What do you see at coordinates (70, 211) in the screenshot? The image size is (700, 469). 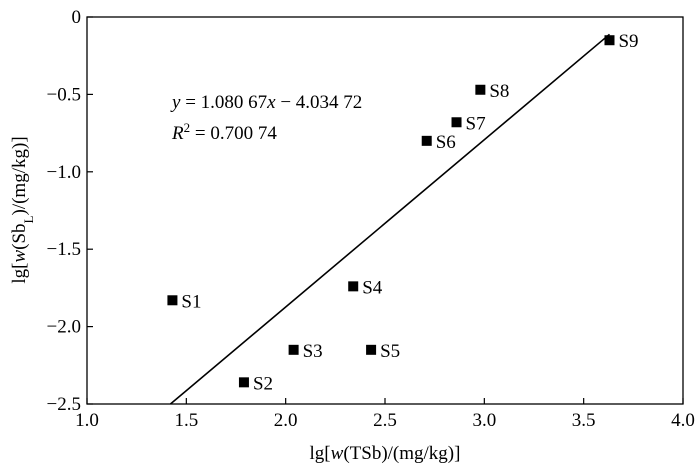 I see `y-axis-ticks: 0 −0.5 −1.0 −1.5 −2.0 −2.5` at bounding box center [70, 211].